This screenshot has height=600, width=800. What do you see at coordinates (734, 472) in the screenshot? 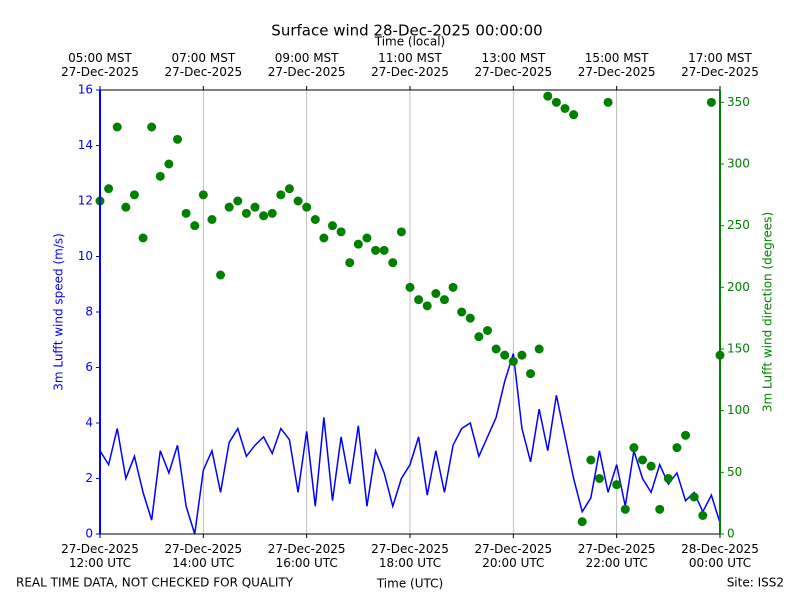
I see `y2-tick-label: 50` at bounding box center [734, 472].